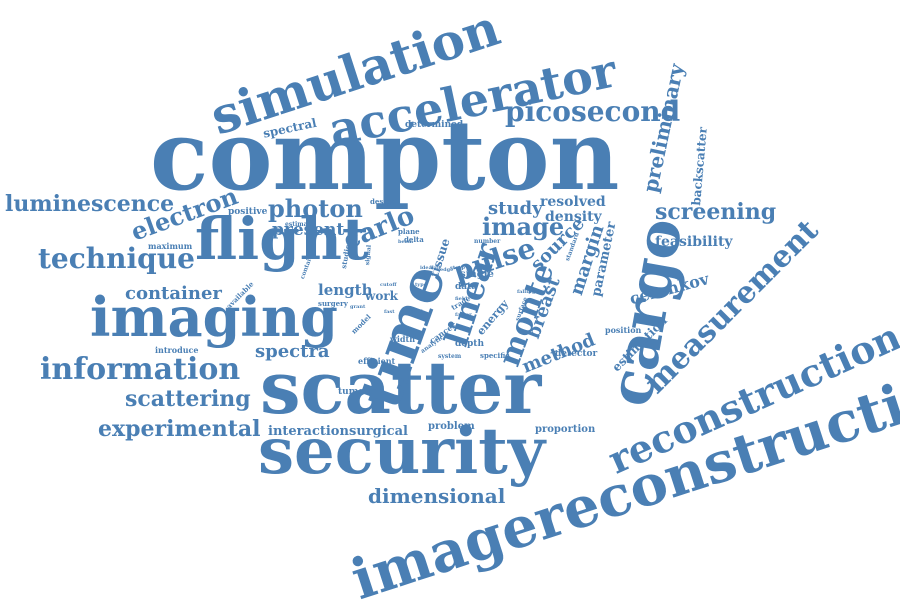 The width and height of the screenshot is (900, 607). Describe the element at coordinates (457, 268) in the screenshot. I see `word: steep` at that location.